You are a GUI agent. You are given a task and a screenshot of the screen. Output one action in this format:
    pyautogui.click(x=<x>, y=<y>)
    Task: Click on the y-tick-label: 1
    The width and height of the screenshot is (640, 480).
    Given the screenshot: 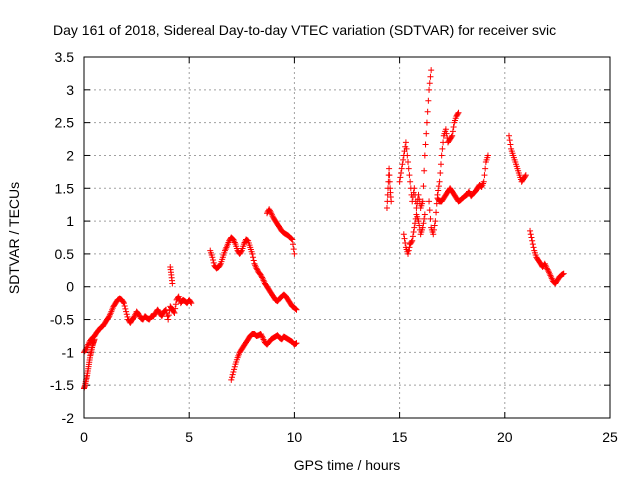 What is the action you would take?
    pyautogui.click(x=70, y=221)
    